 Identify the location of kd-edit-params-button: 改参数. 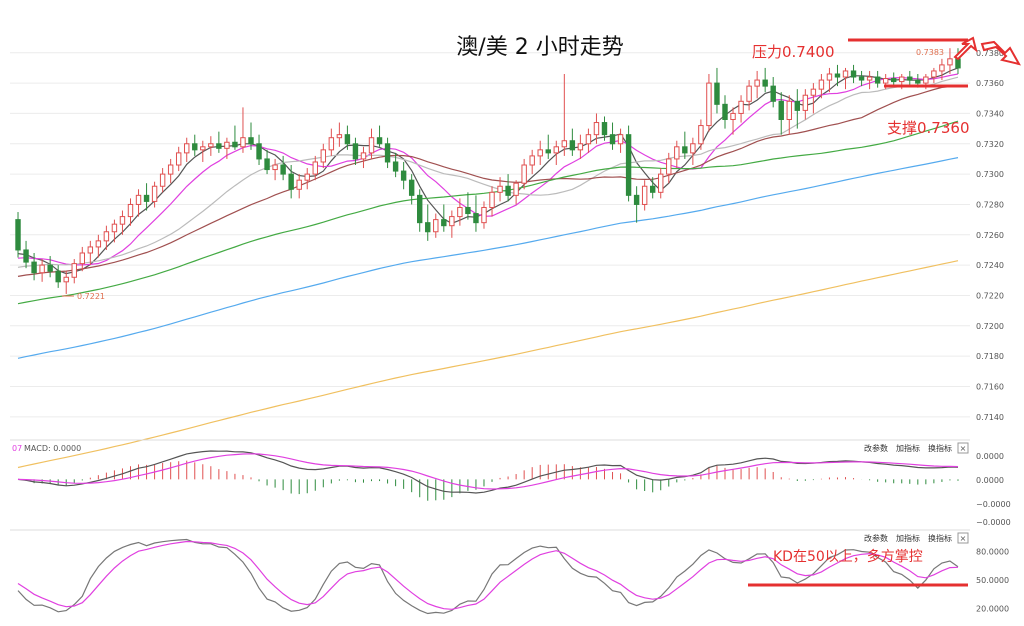
(876, 538).